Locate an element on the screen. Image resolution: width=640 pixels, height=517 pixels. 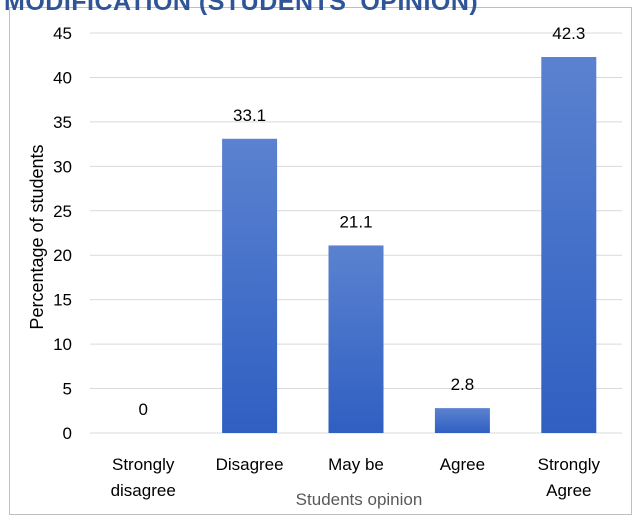
y-tick-label: 30 is located at coordinates (62, 166).